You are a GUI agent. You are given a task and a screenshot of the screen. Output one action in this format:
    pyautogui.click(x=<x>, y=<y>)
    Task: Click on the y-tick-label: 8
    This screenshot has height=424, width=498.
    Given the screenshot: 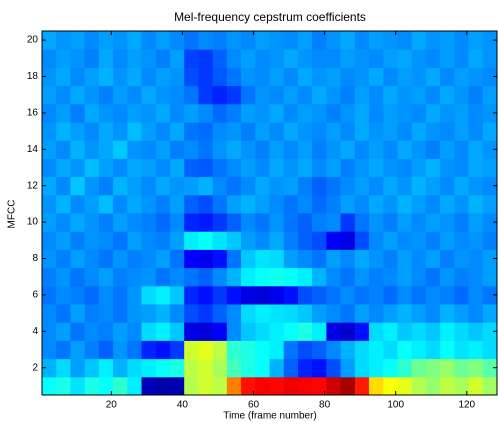 What is the action you would take?
    pyautogui.click(x=35, y=258)
    